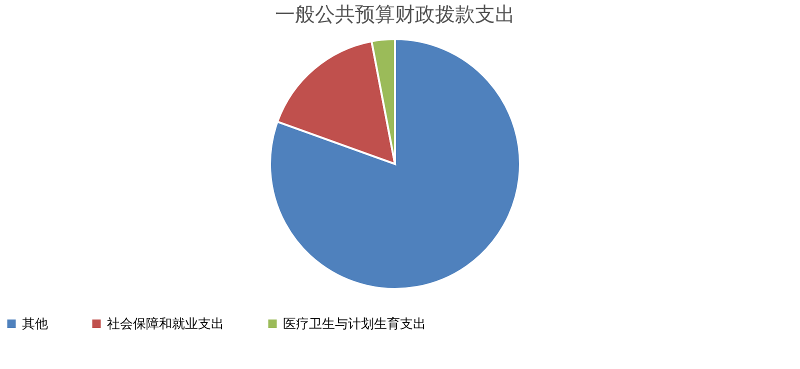 Image resolution: width=800 pixels, height=369 pixels. I want to click on legend-label: 其他, so click(35, 324).